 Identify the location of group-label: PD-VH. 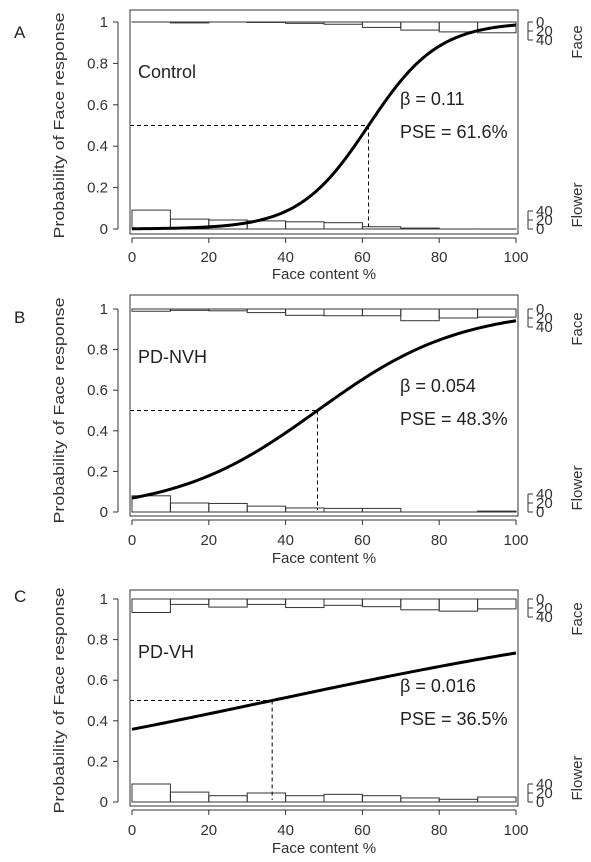
(166, 652).